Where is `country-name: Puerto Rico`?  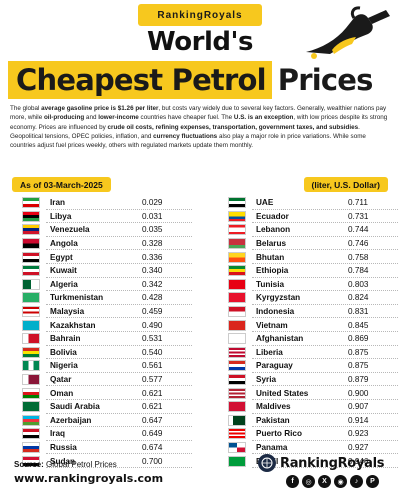 country-name: Puerto Rico is located at coordinates (279, 434).